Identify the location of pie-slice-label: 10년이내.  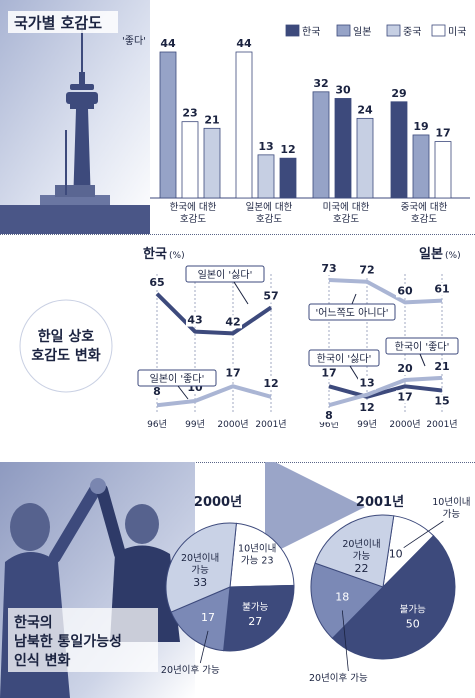
(257, 549).